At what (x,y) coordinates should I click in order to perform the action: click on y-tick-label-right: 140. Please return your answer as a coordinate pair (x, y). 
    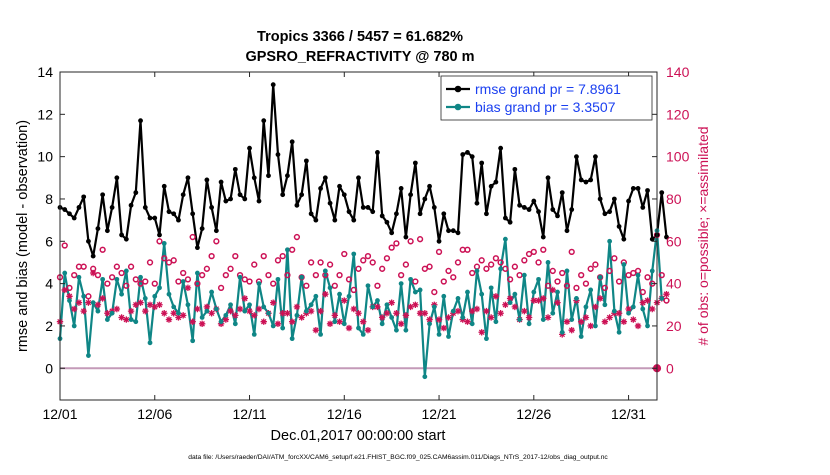
    Looking at the image, I should click on (678, 72).